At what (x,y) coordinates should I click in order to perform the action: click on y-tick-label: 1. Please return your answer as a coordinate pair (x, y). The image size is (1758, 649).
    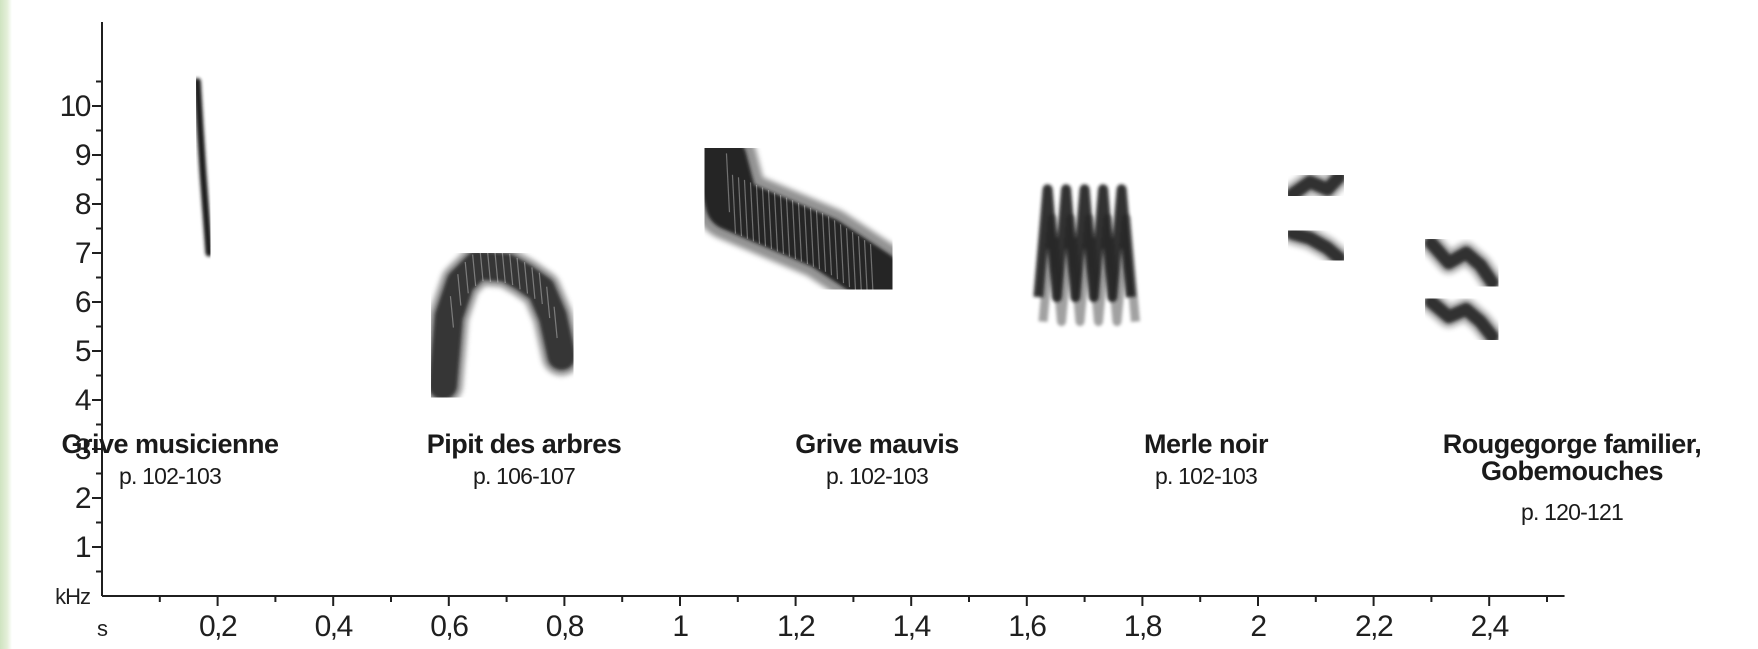
    Looking at the image, I should click on (83, 547).